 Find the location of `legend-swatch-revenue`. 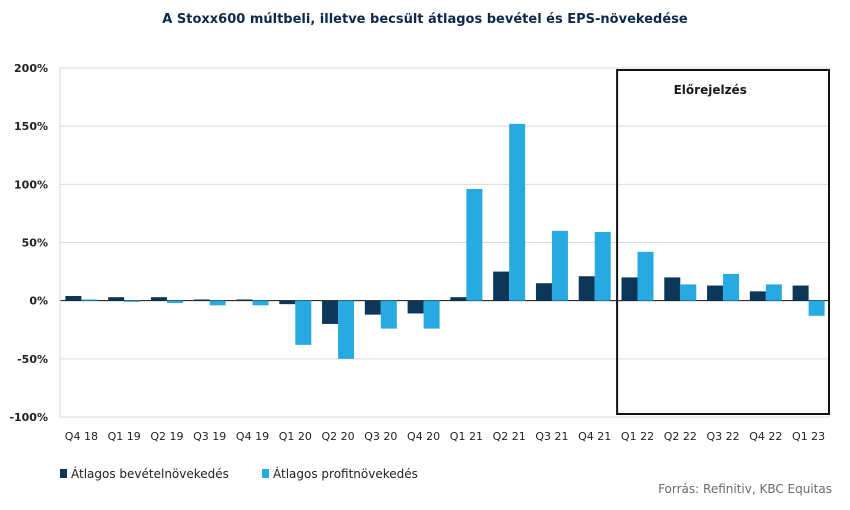

legend-swatch-revenue is located at coordinates (63, 473).